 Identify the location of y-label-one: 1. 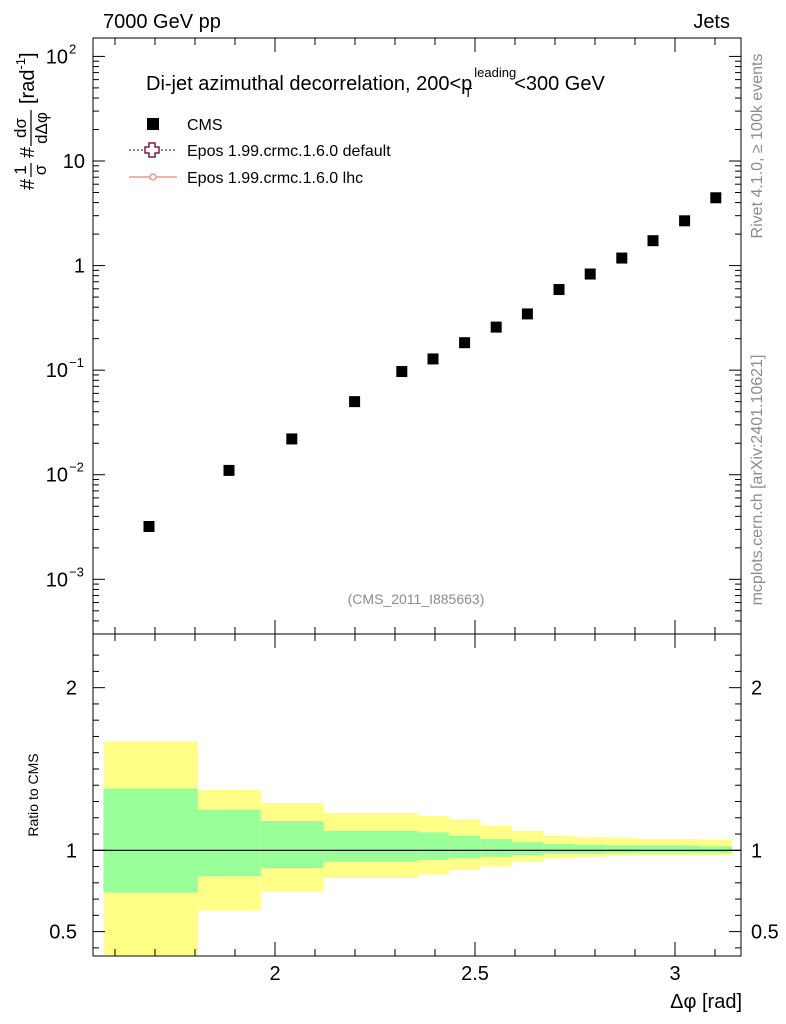
(20, 169).